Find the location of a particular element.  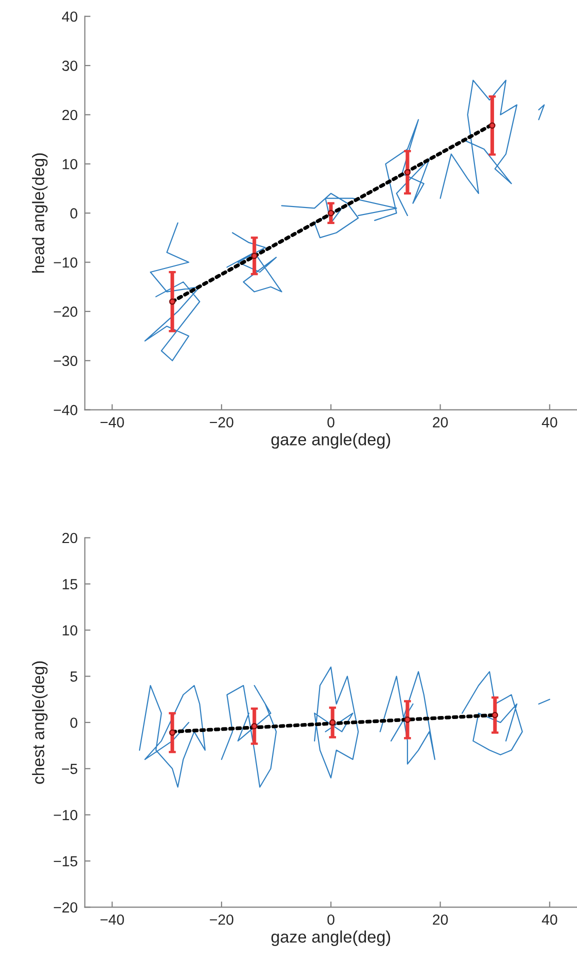

y-tick-label: −15 is located at coordinates (66, 861).